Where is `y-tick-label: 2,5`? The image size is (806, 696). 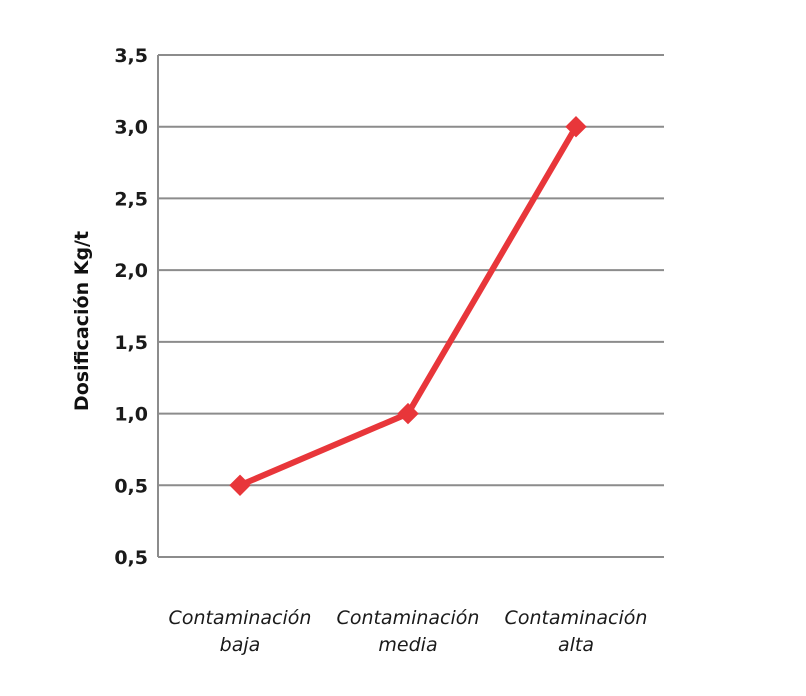 y-tick-label: 2,5 is located at coordinates (131, 199).